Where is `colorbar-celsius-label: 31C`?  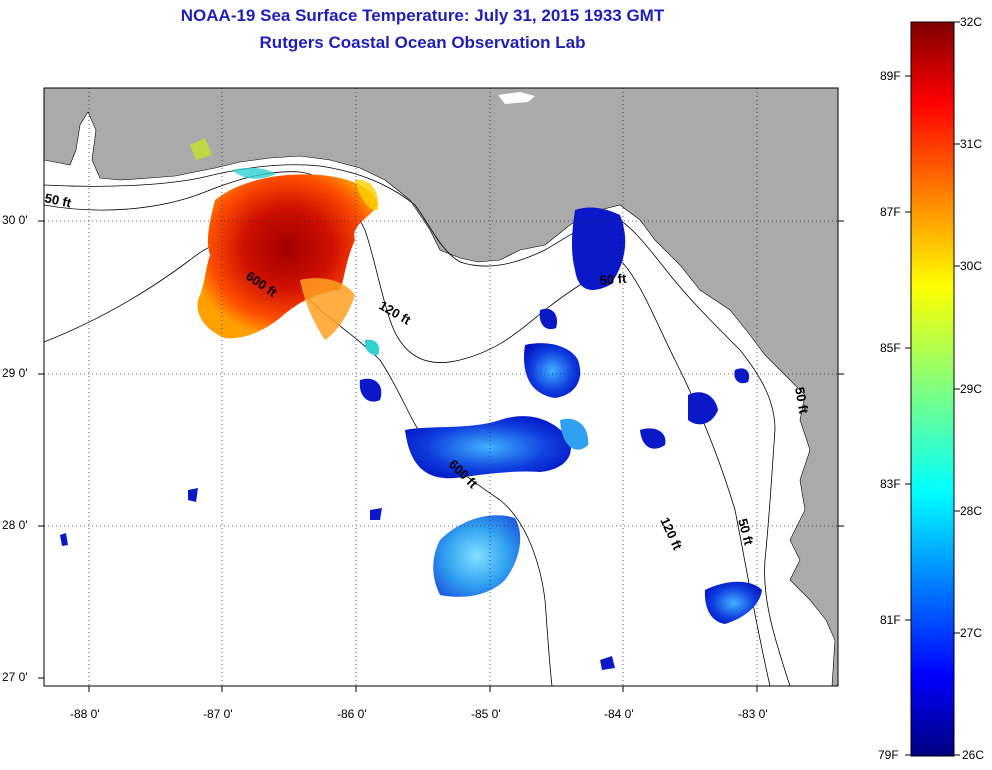
colorbar-celsius-label: 31C is located at coordinates (971, 144).